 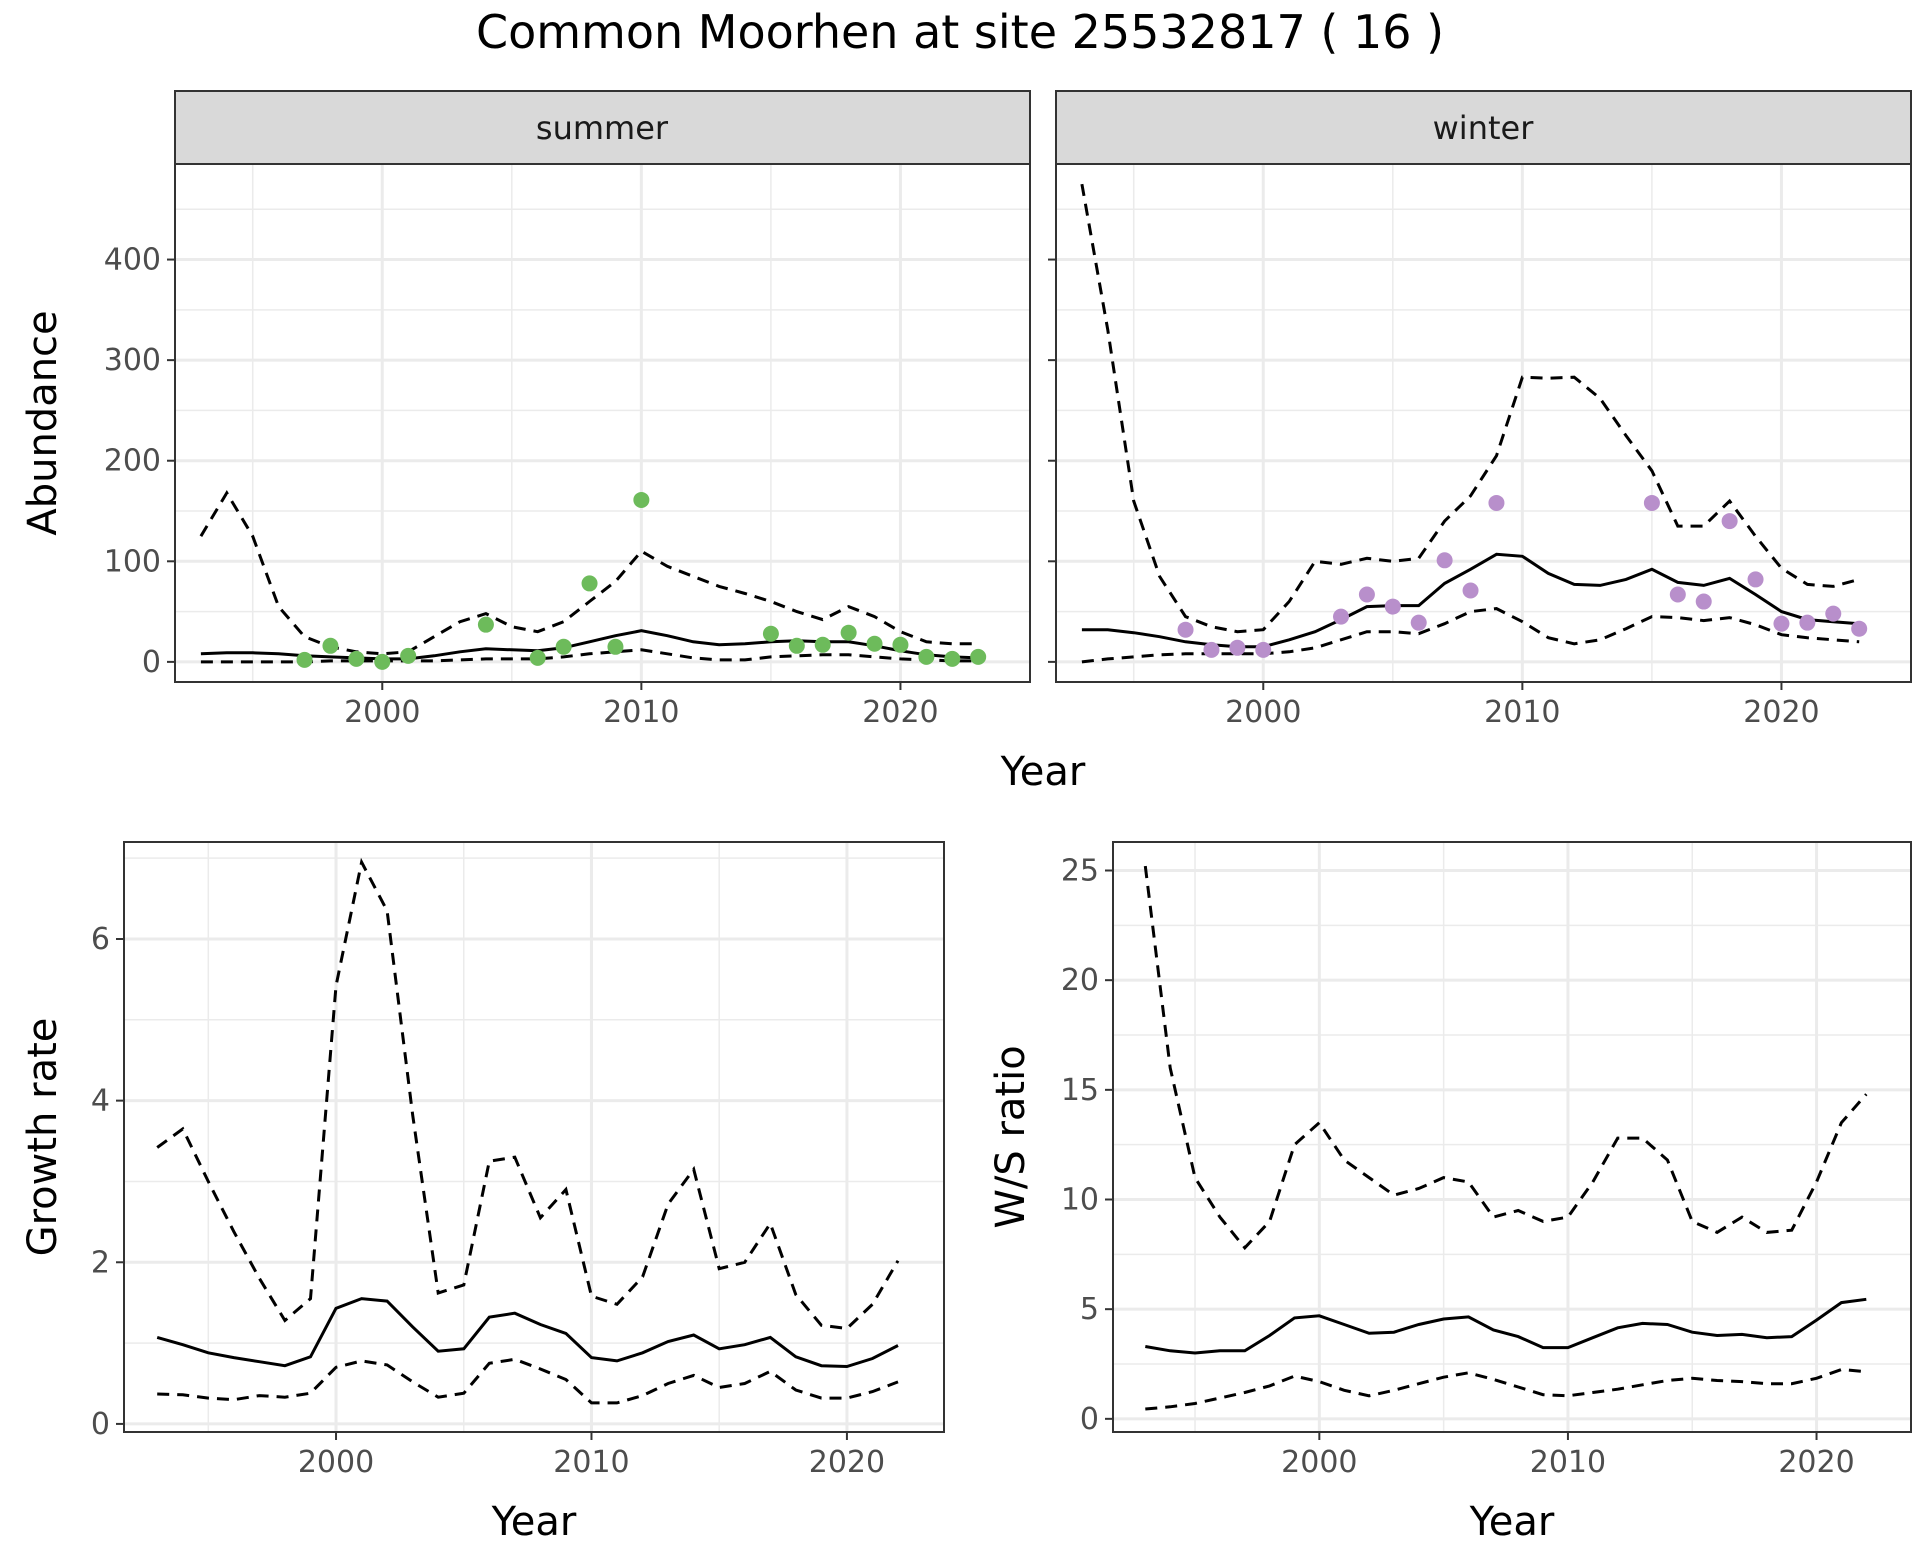 I want to click on winter-strip-label: winter, so click(x=1484, y=128).